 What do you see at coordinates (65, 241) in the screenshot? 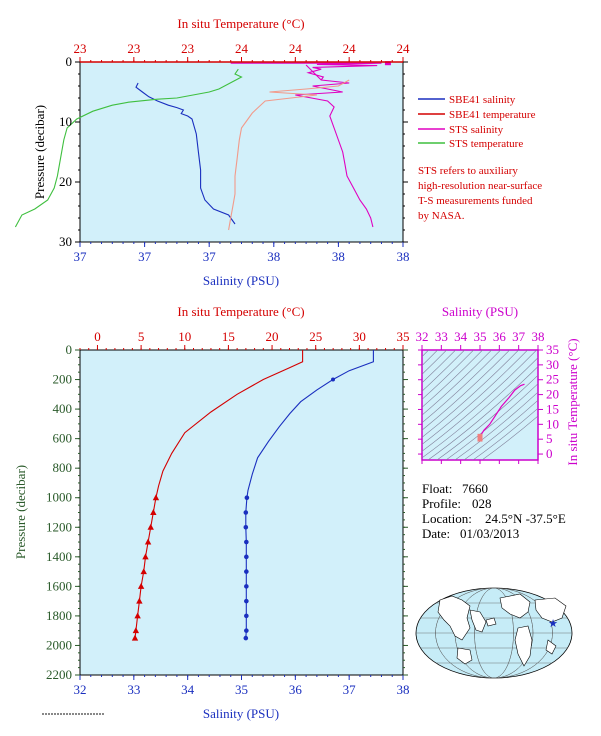
I see `top-pressure-tick-label: 30` at bounding box center [65, 241].